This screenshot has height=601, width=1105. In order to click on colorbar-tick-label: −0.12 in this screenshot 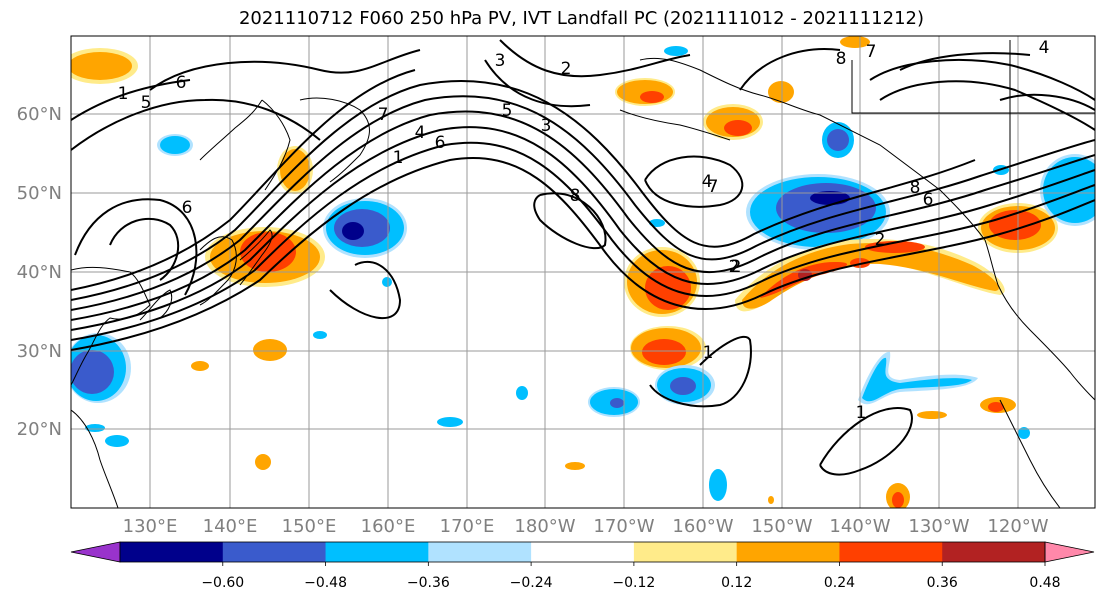, I will do `click(633, 583)`.